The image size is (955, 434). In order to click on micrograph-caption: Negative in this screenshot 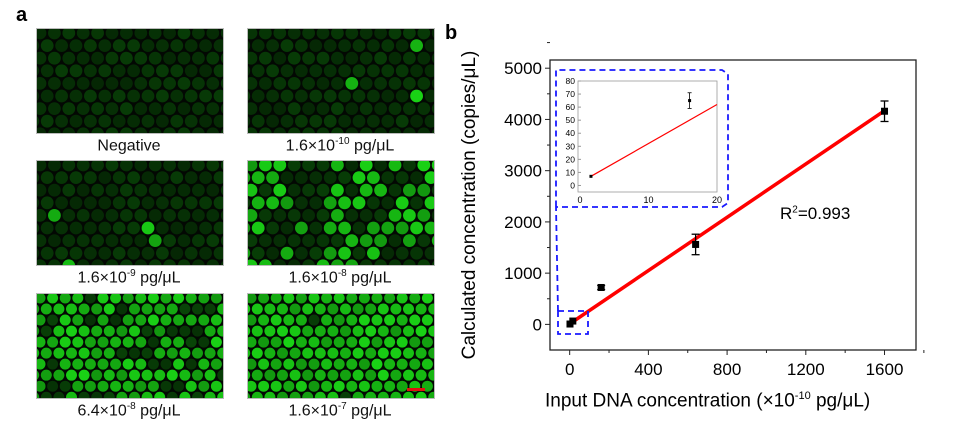, I will do `click(129, 145)`.